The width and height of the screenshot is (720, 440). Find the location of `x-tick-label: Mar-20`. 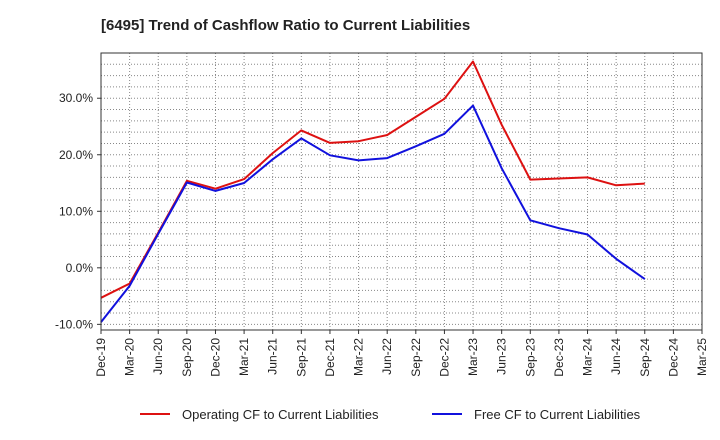

x-tick-label: Mar-20 is located at coordinates (130, 357).